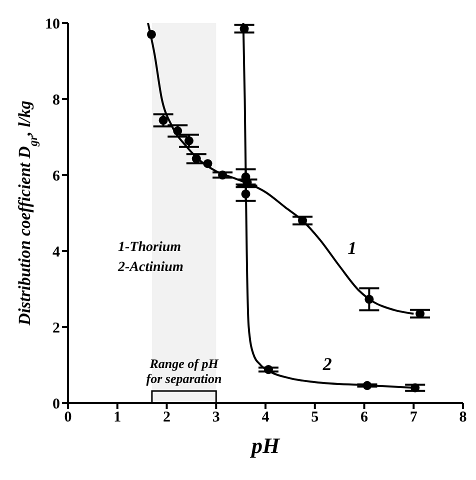  I want to click on x-tick-label: 8, so click(463, 418).